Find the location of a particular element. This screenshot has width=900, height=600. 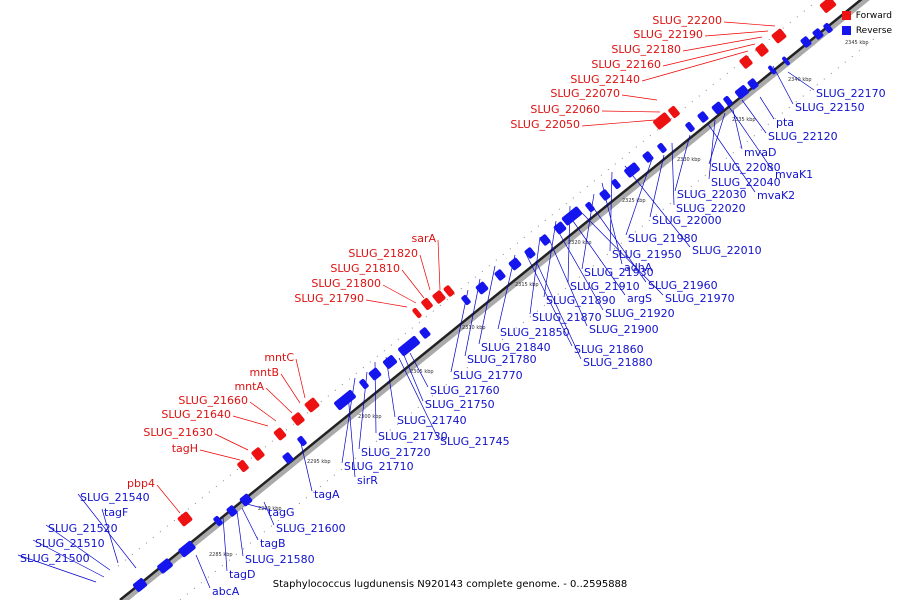

tick-label: 2295 kbp is located at coordinates (319, 462).